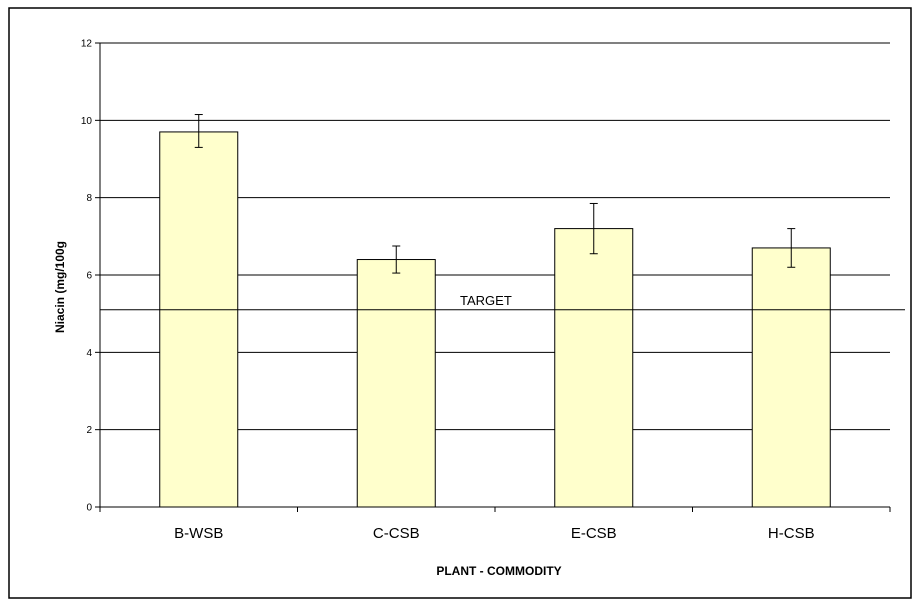 The height and width of the screenshot is (608, 919). I want to click on reference-line-group: TARGET, so click(502, 302).